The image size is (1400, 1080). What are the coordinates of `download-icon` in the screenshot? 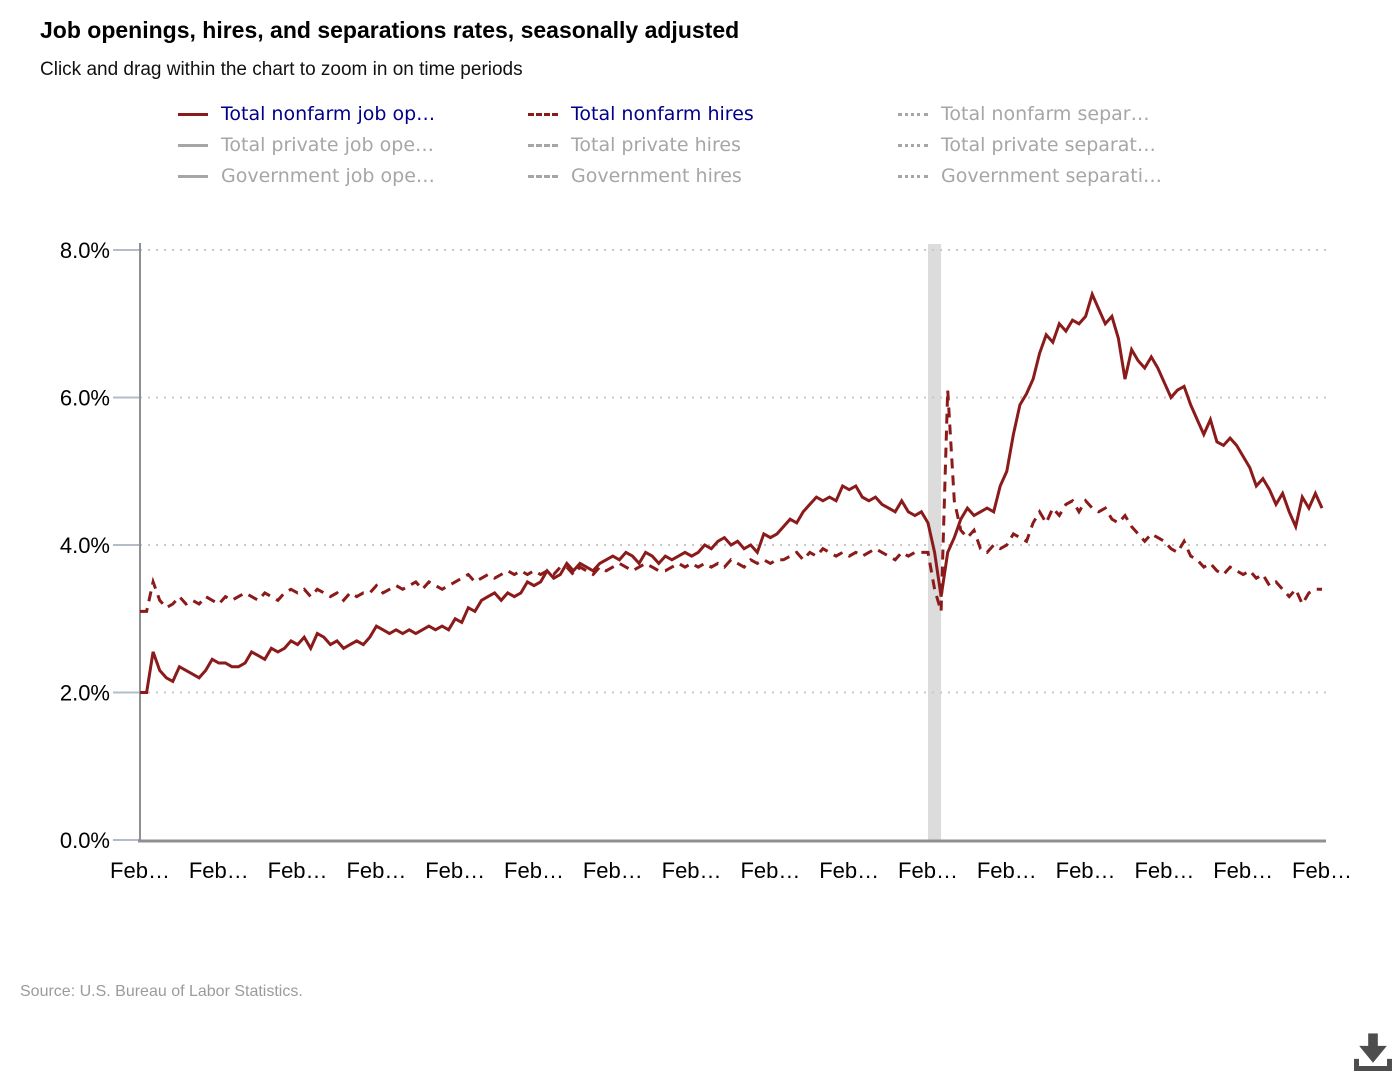 It's located at (1373, 1051).